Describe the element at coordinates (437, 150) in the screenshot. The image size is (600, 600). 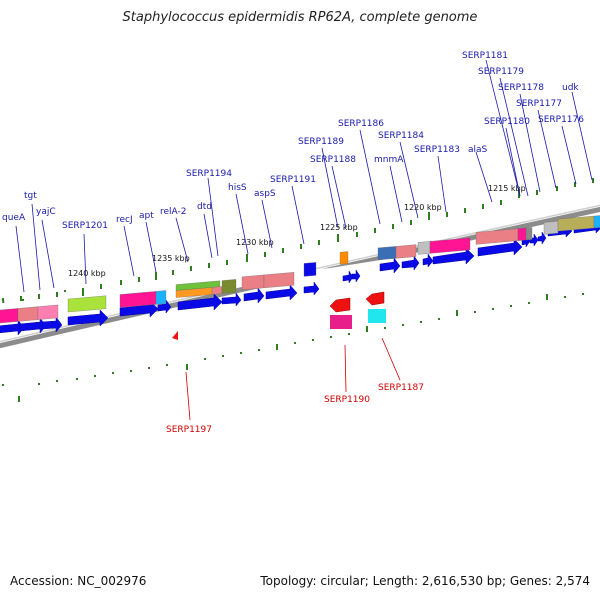
I see `gene-label: SERP1183` at that location.